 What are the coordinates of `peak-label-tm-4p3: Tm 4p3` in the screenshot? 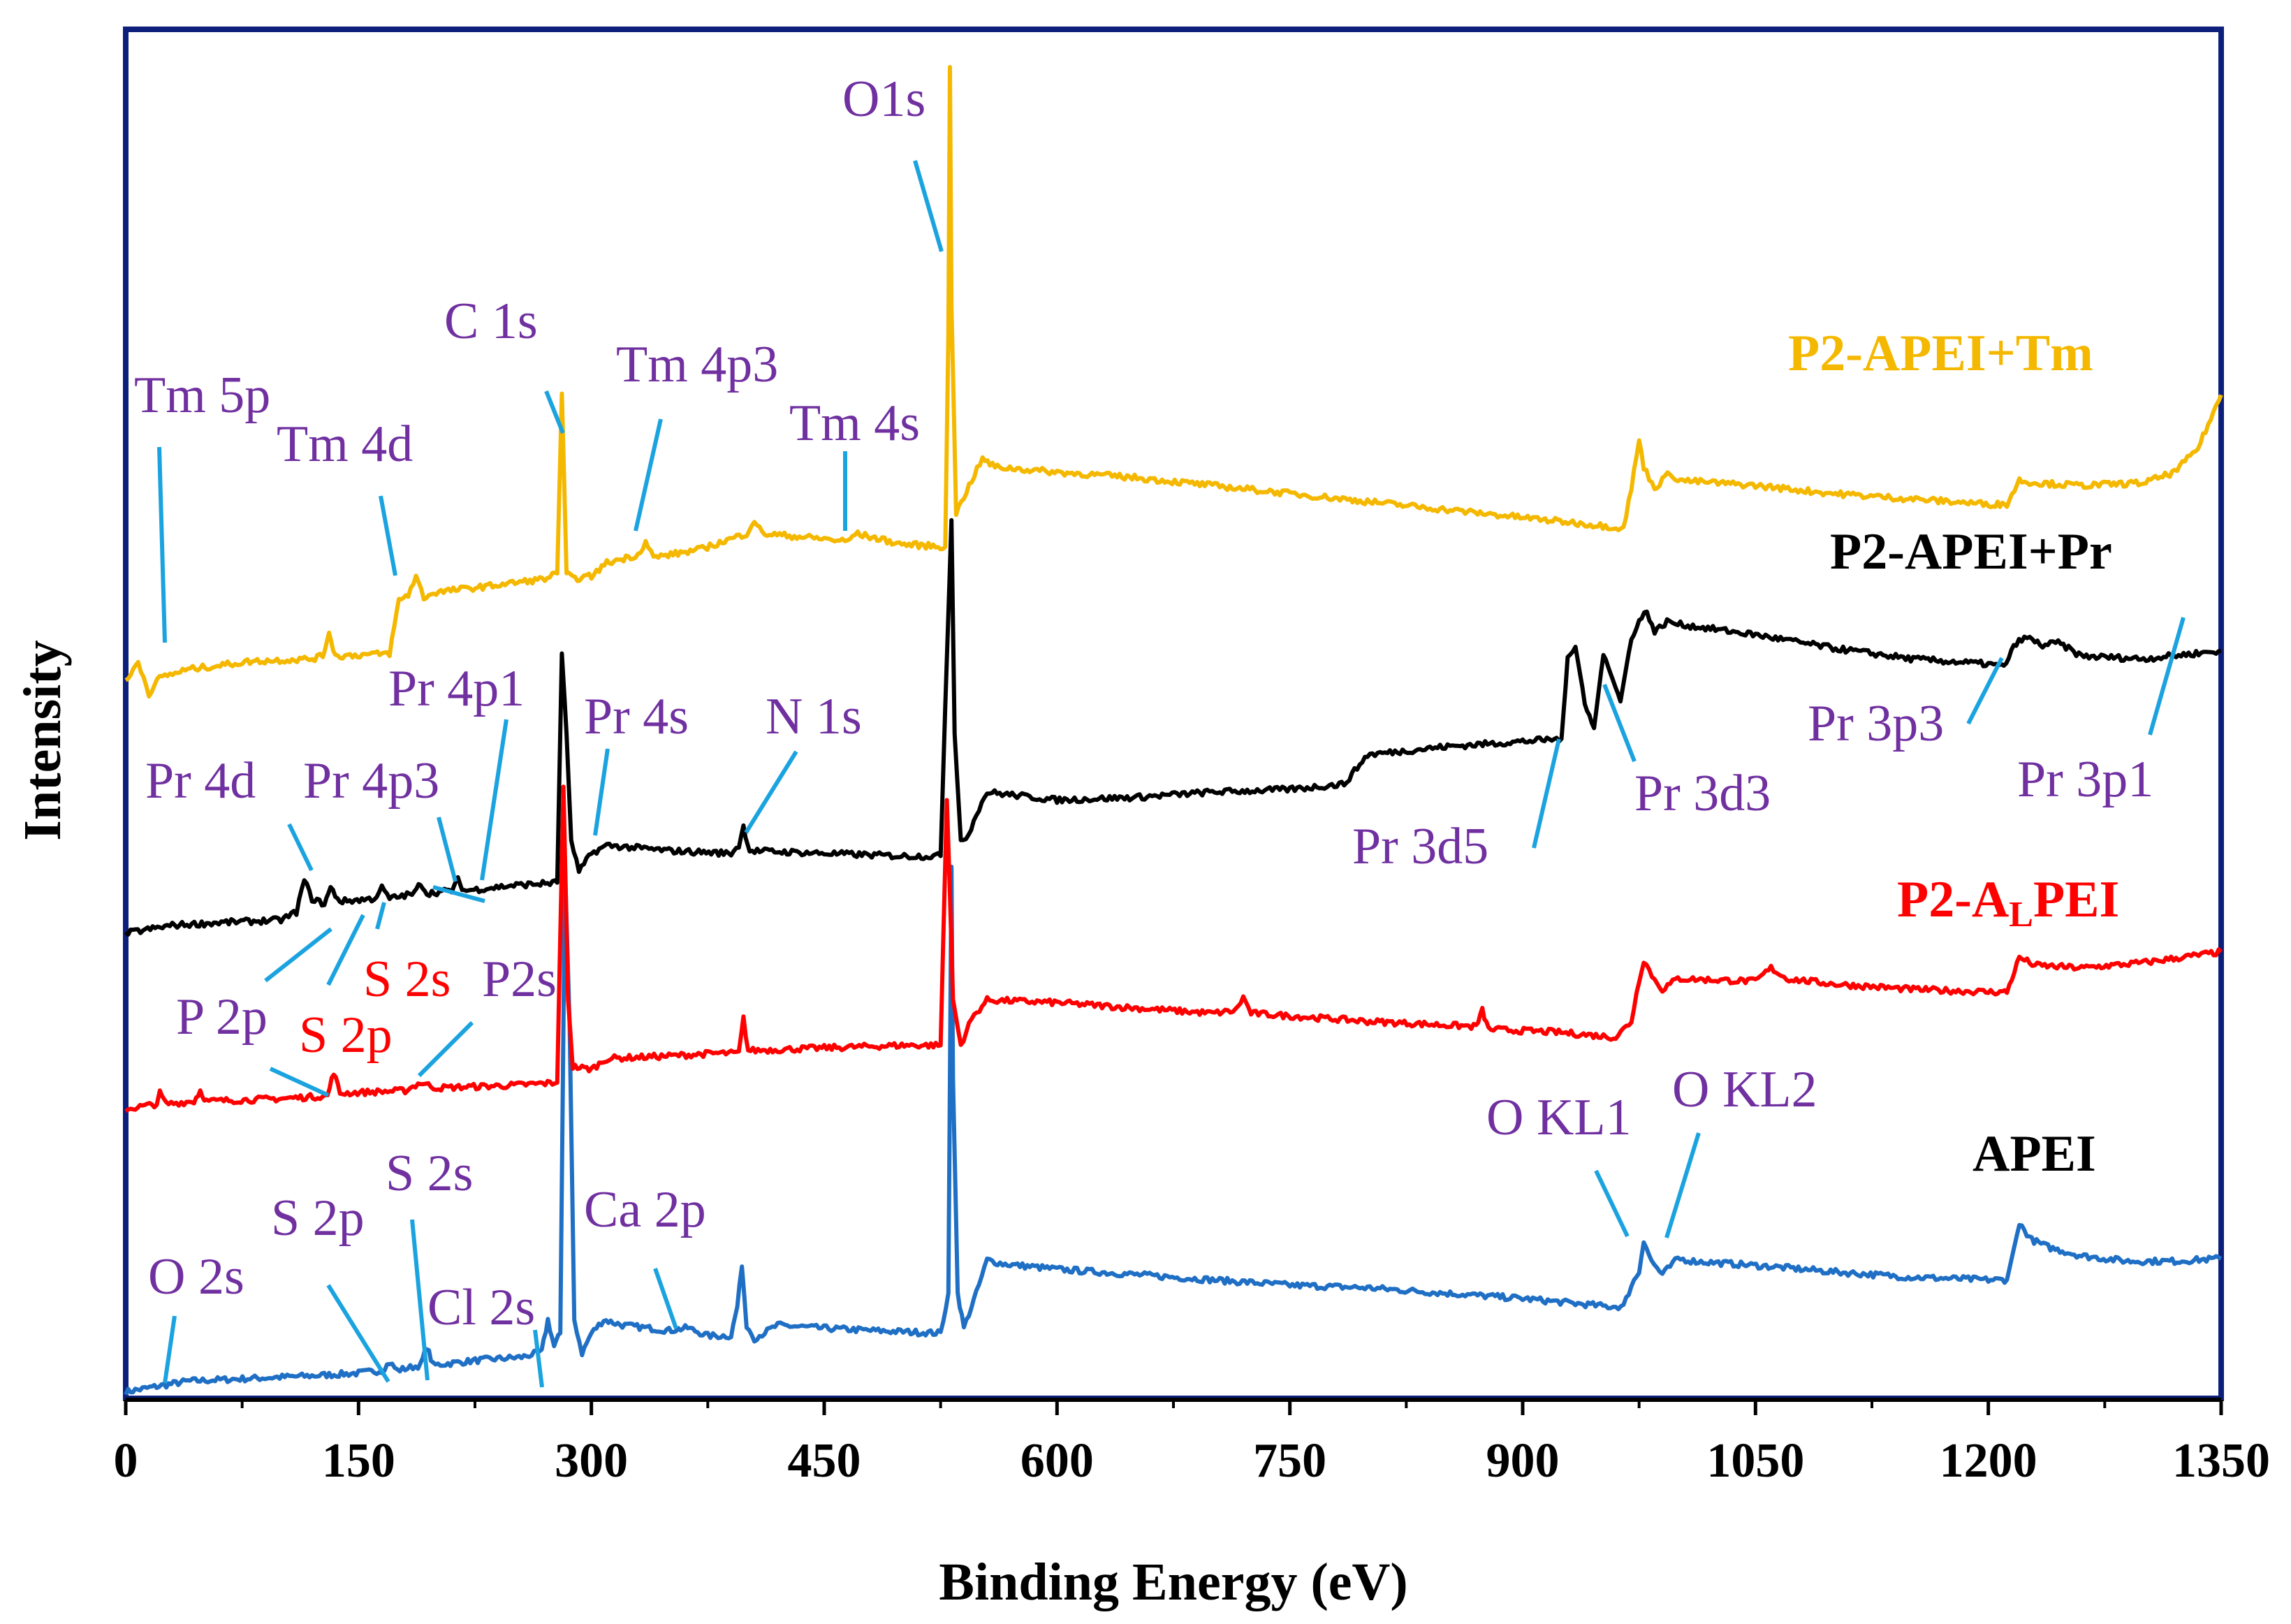 It's located at (697, 365).